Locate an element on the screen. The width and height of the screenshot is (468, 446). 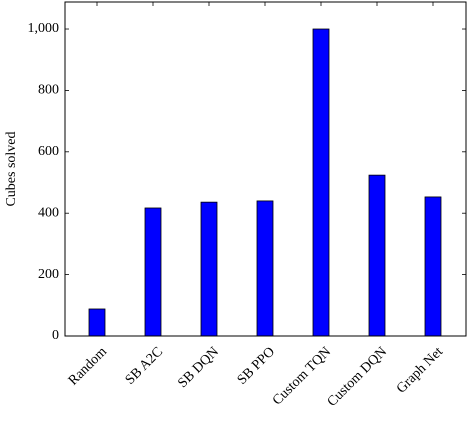
y-tick-label: 0 is located at coordinates (55, 335).